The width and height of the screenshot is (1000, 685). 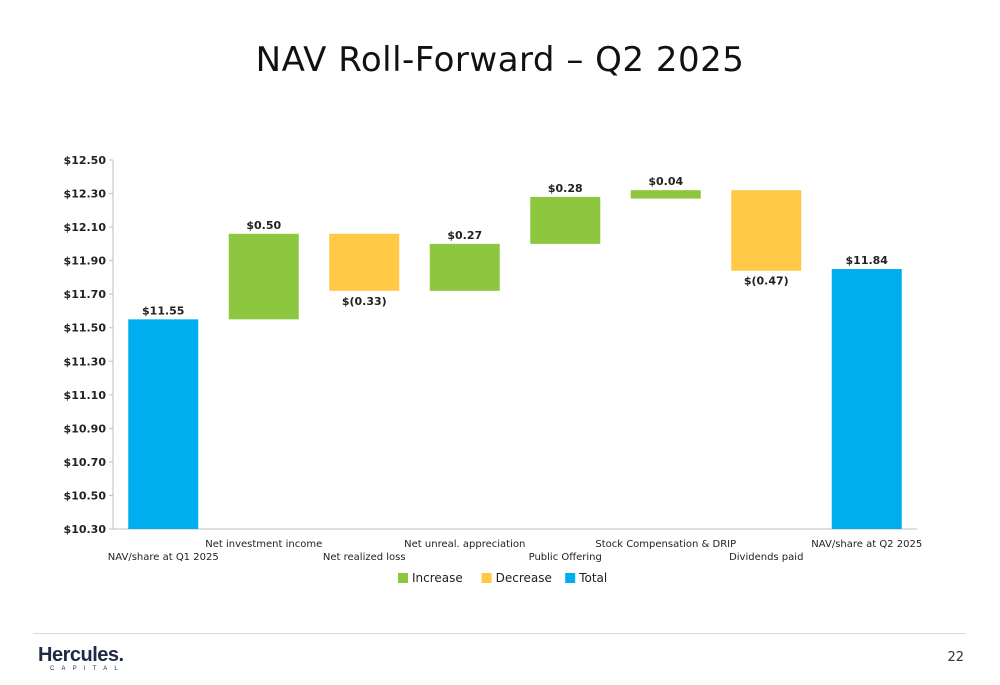 I want to click on y-tick-label: $11.90, so click(x=85, y=261).